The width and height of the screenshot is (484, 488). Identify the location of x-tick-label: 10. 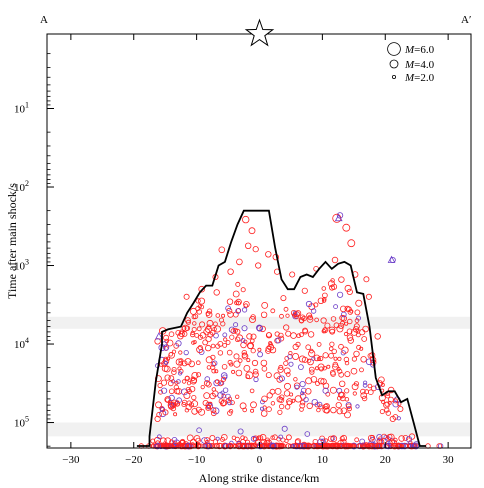
(323, 460).